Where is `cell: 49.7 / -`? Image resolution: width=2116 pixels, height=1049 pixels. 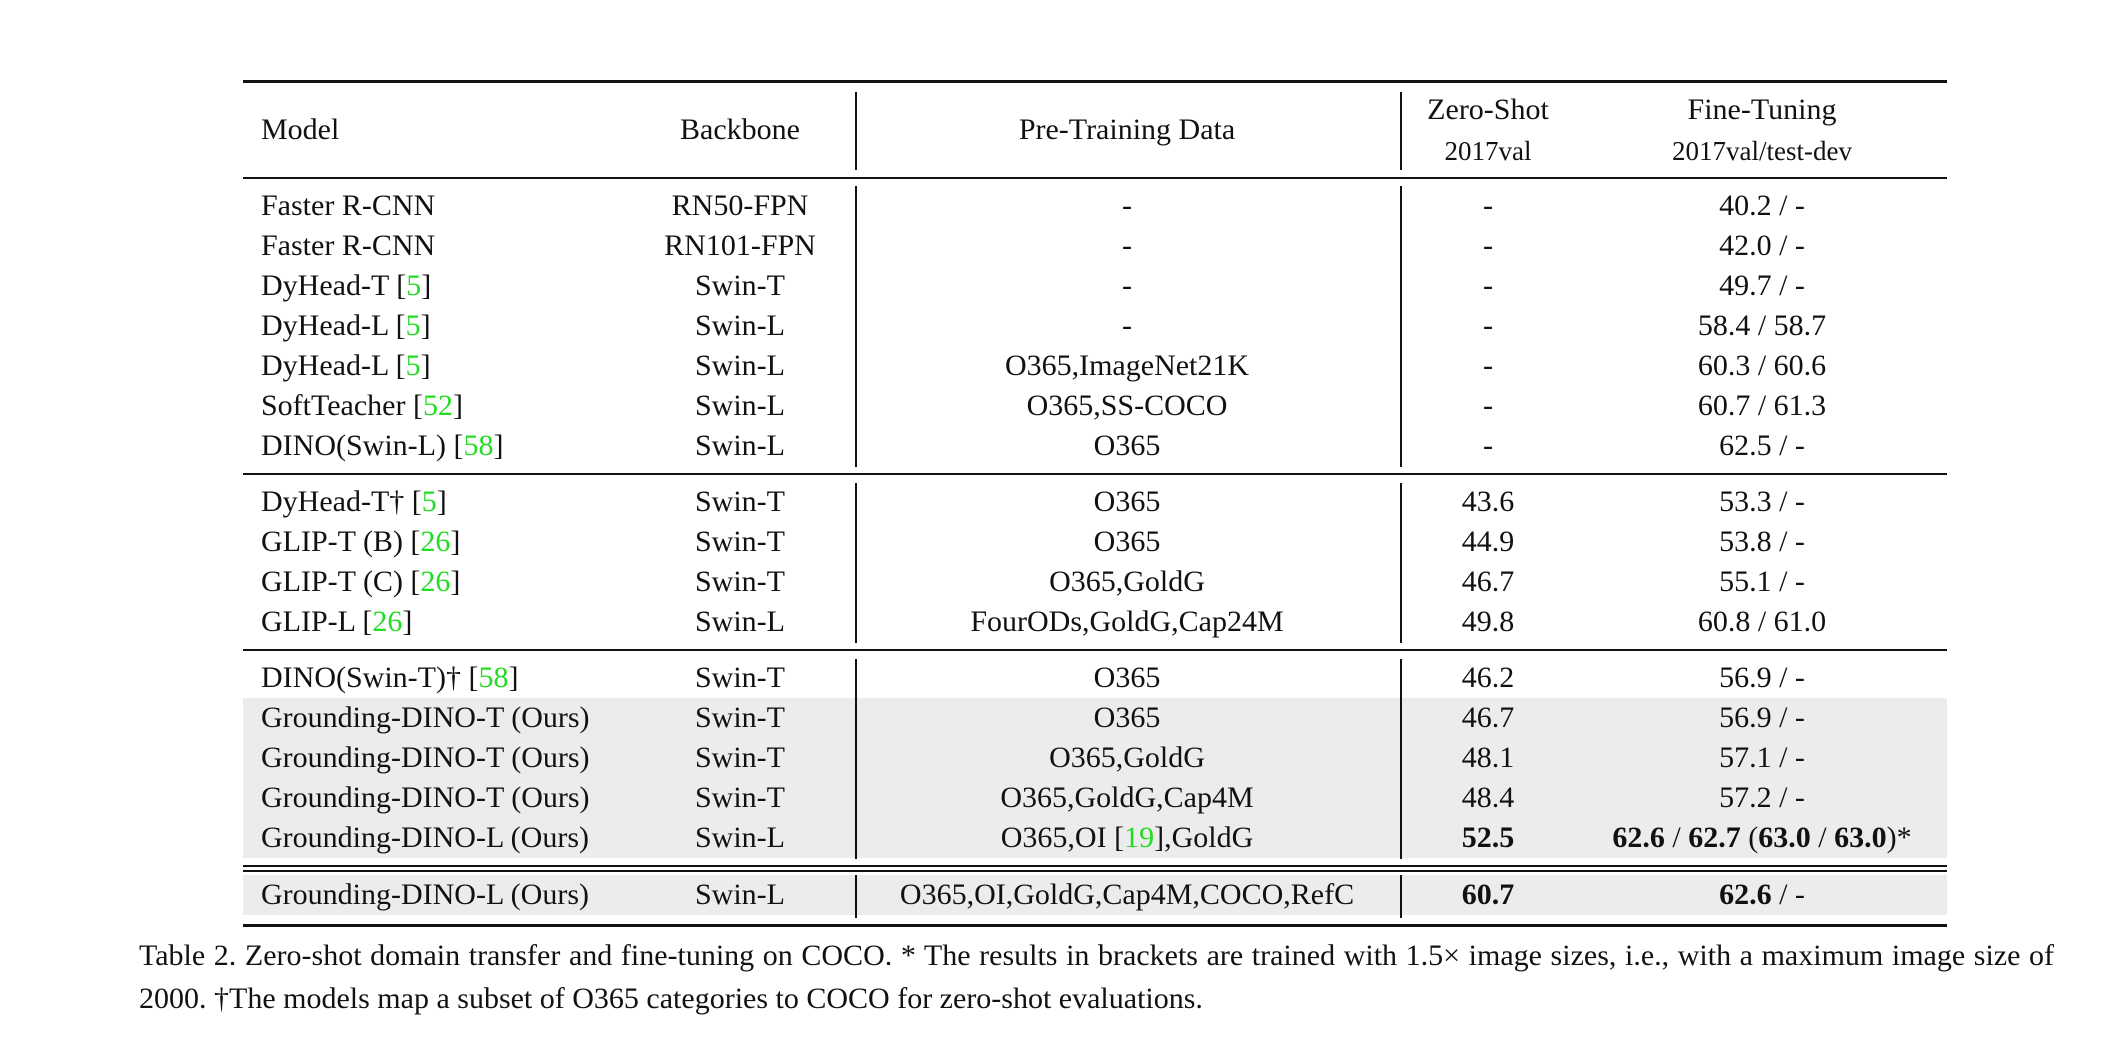
cell: 49.7 / - is located at coordinates (1762, 285).